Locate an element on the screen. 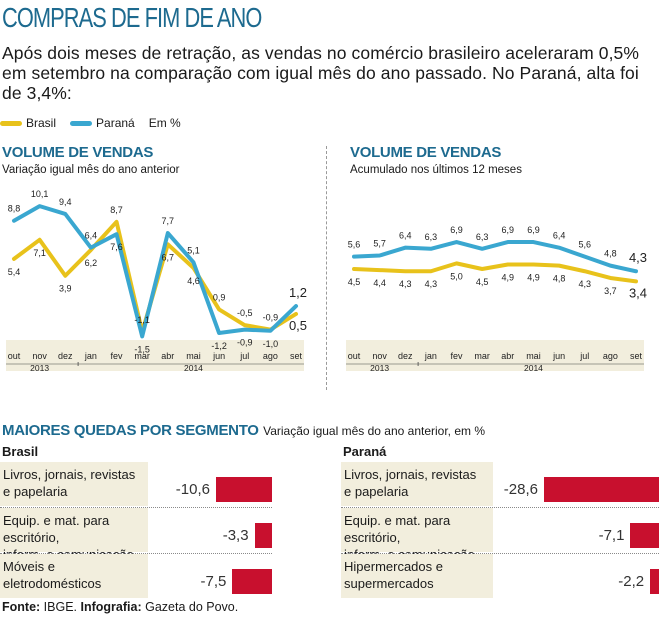 The width and height of the screenshot is (660, 618). data-label: 8,8 is located at coordinates (14, 209).